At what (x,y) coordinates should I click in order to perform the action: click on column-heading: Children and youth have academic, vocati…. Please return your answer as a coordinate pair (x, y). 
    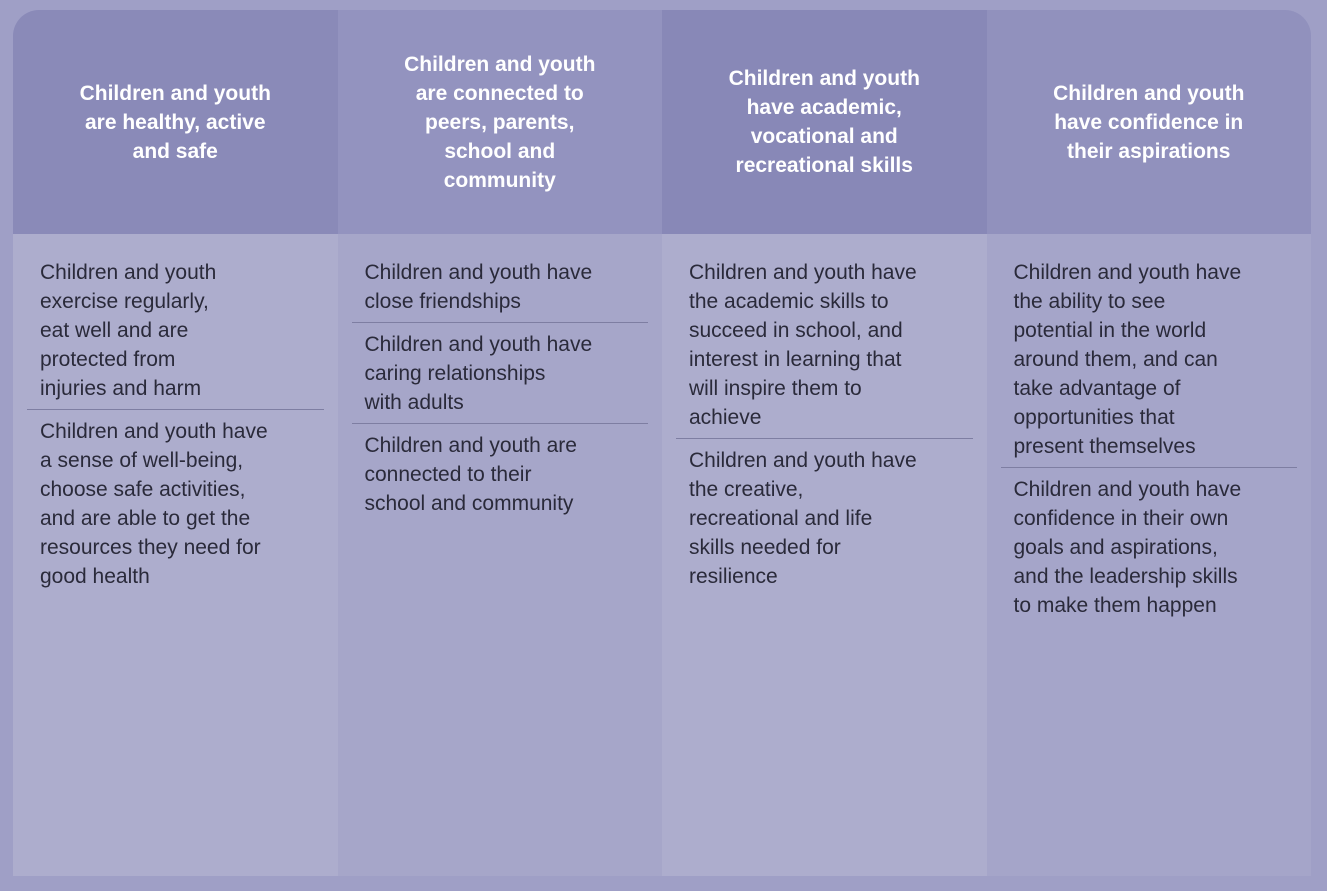
    Looking at the image, I should click on (824, 122).